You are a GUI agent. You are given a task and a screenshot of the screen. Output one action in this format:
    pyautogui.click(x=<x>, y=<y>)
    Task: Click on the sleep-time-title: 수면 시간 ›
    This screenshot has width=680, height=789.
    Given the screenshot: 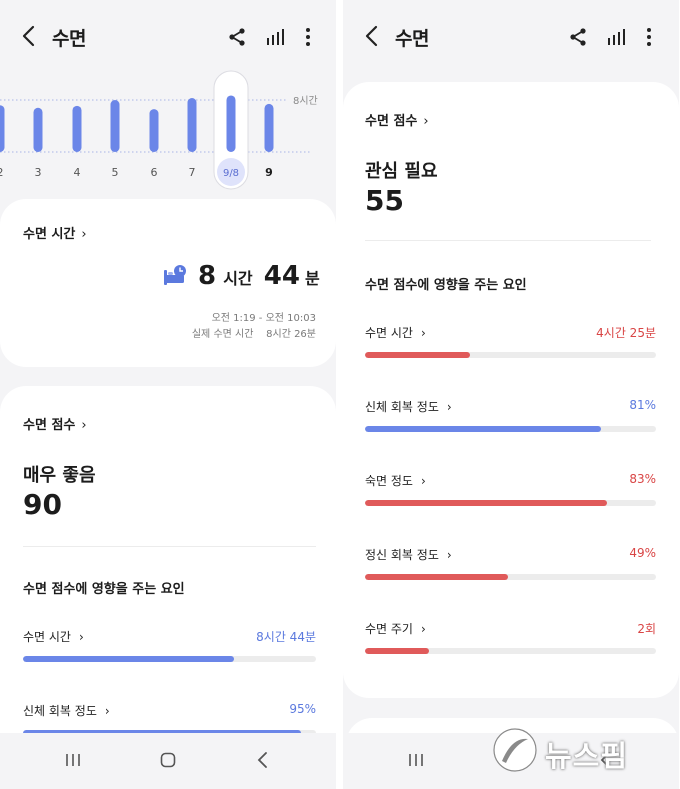 What is the action you would take?
    pyautogui.click(x=55, y=234)
    